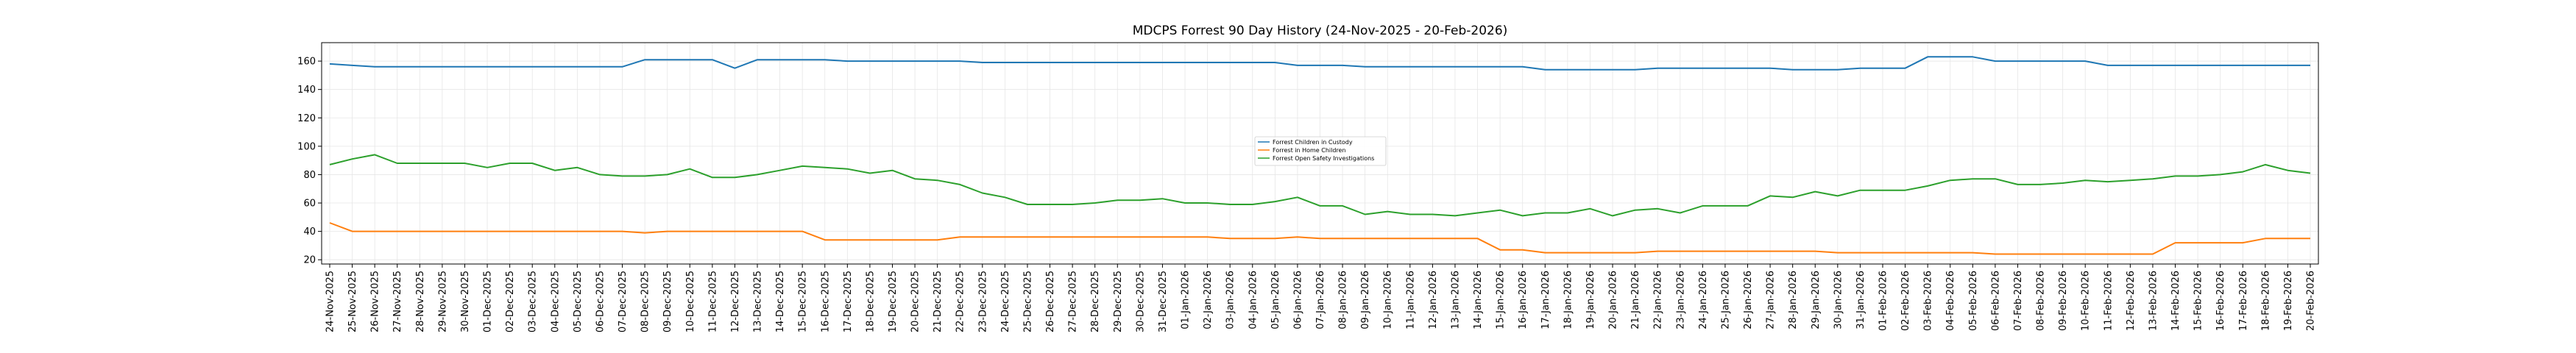 The width and height of the screenshot is (2576, 353). What do you see at coordinates (309, 205) in the screenshot?
I see `y-tick-label: 60` at bounding box center [309, 205].